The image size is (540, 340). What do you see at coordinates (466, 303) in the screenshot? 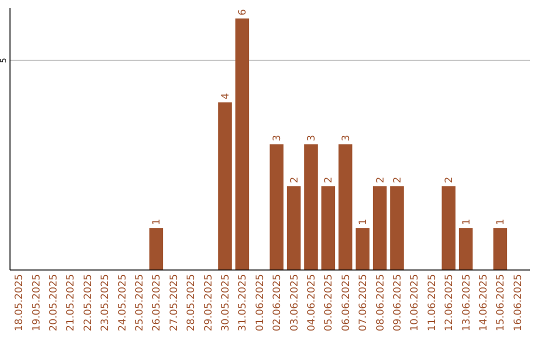
I see `x-tick-label: 13.06.2025` at bounding box center [466, 303].